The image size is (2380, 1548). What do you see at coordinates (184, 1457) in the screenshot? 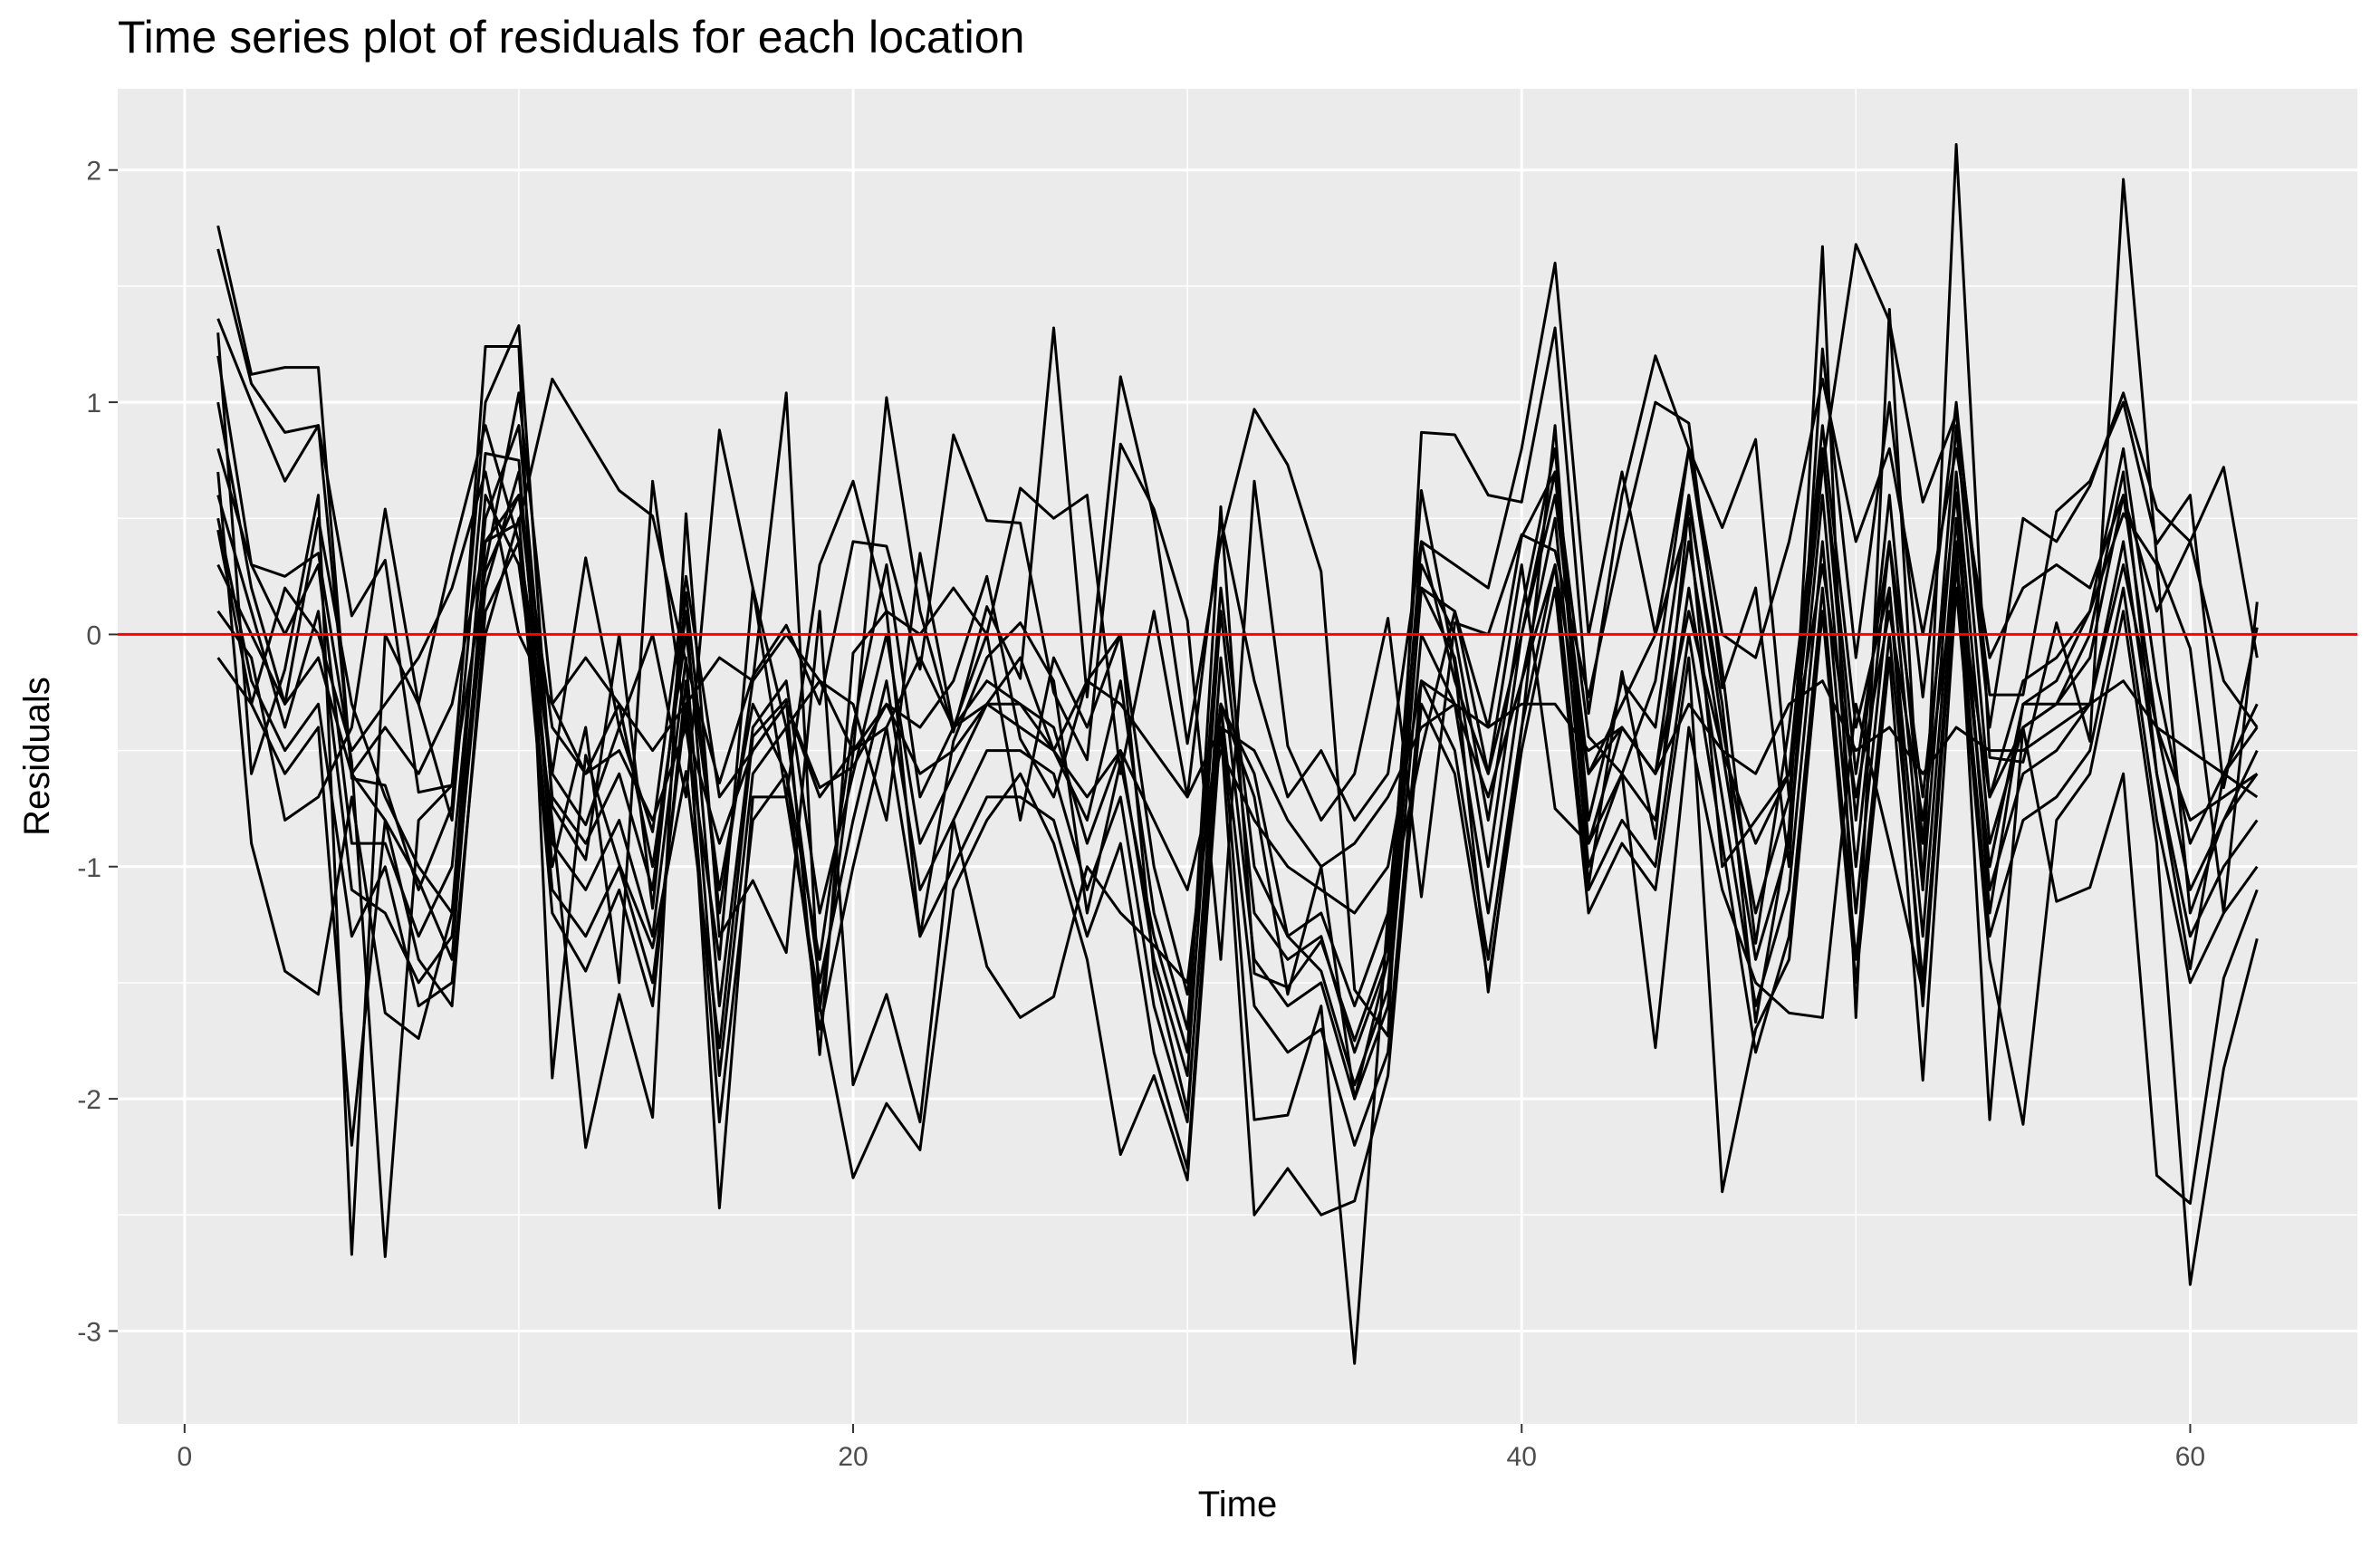
I see `x-tick-label: 0` at bounding box center [184, 1457].